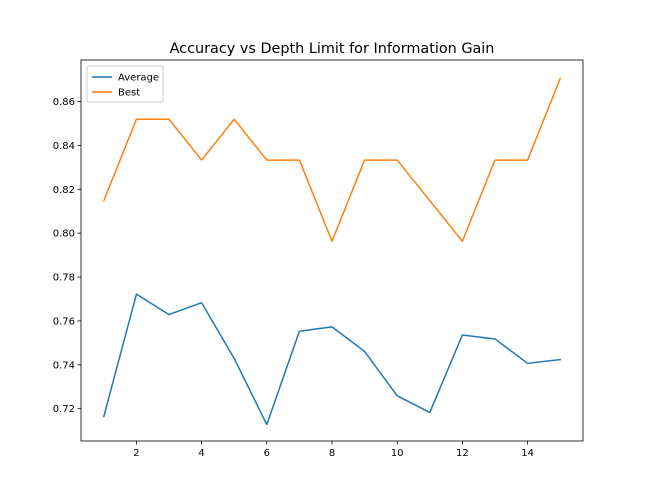 The image size is (648, 504). What do you see at coordinates (397, 453) in the screenshot?
I see `x-tick-label: 10` at bounding box center [397, 453].